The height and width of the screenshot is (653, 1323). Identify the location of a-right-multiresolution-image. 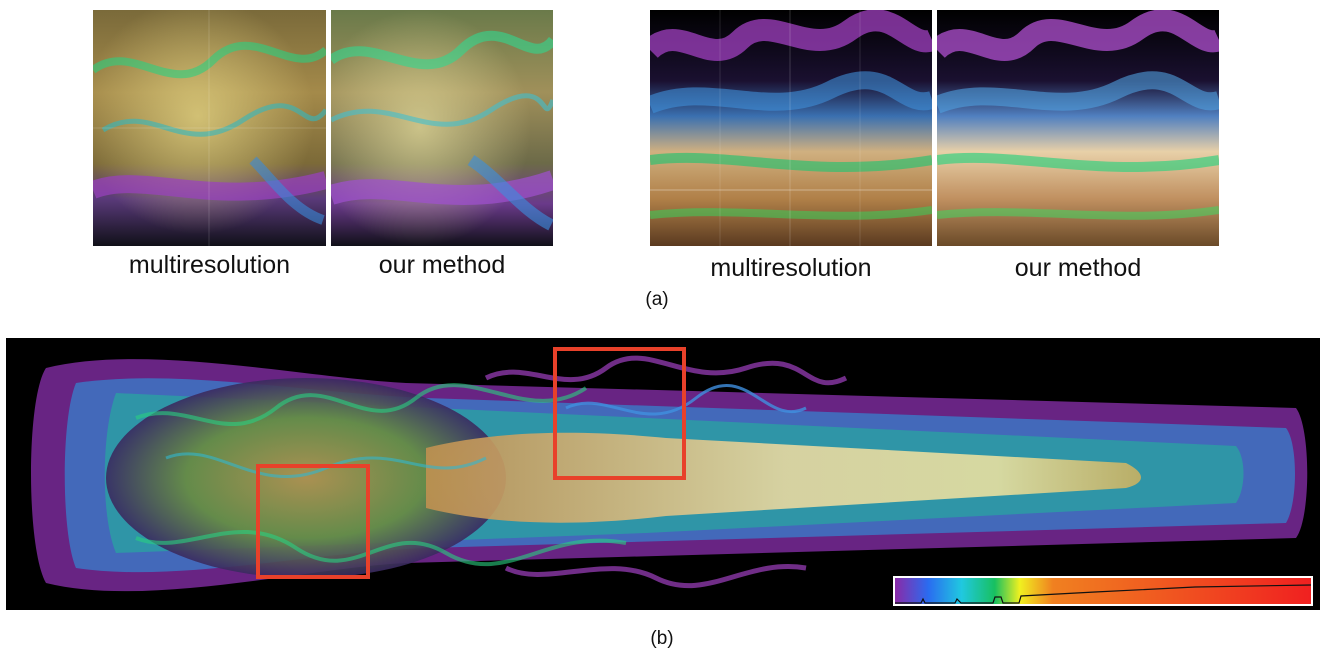
(791, 128).